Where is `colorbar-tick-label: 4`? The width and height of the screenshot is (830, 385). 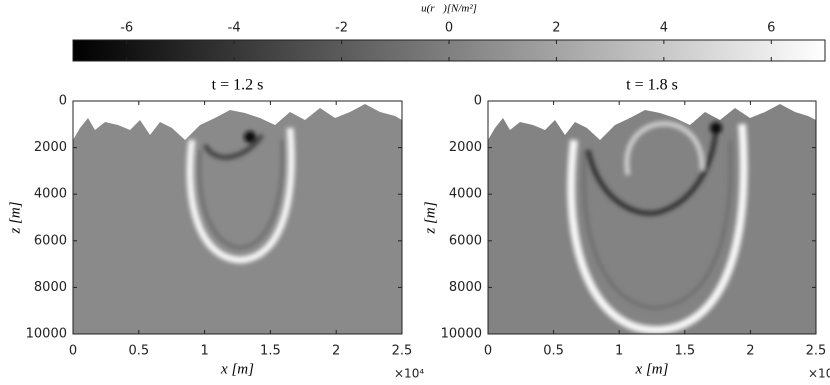 colorbar-tick-label: 4 is located at coordinates (664, 28).